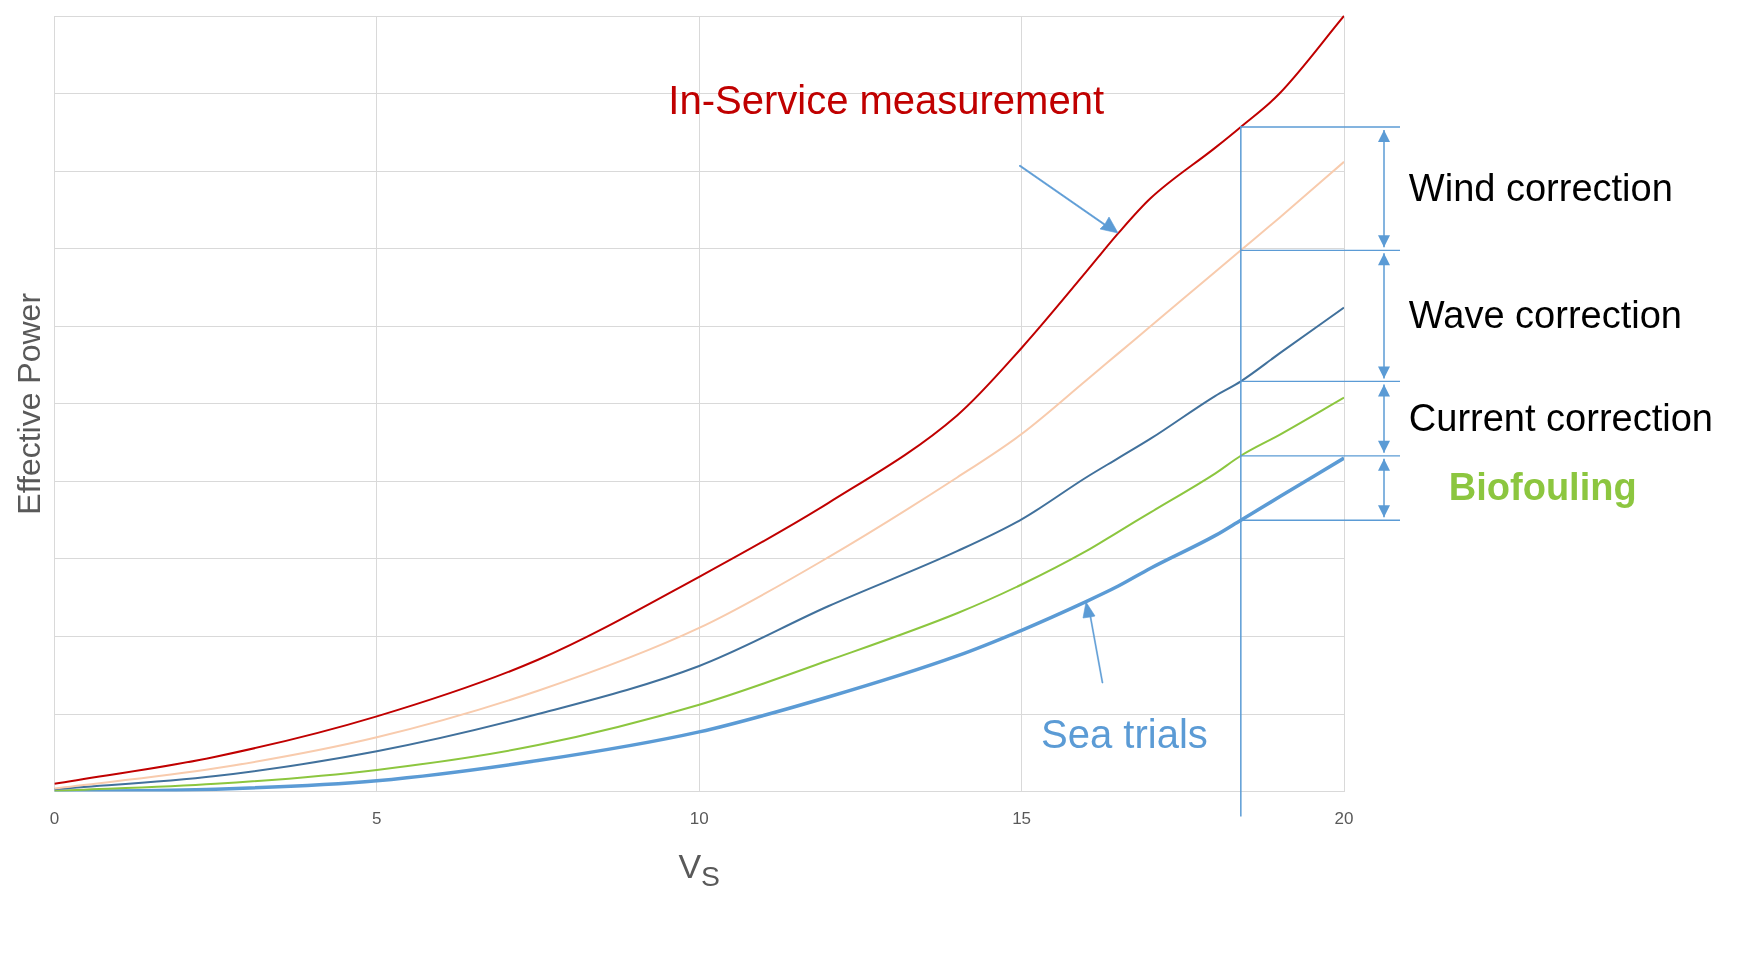 This screenshot has width=1752, height=969. Describe the element at coordinates (29, 403) in the screenshot. I see `y-axis-title: Effective Power` at that location.